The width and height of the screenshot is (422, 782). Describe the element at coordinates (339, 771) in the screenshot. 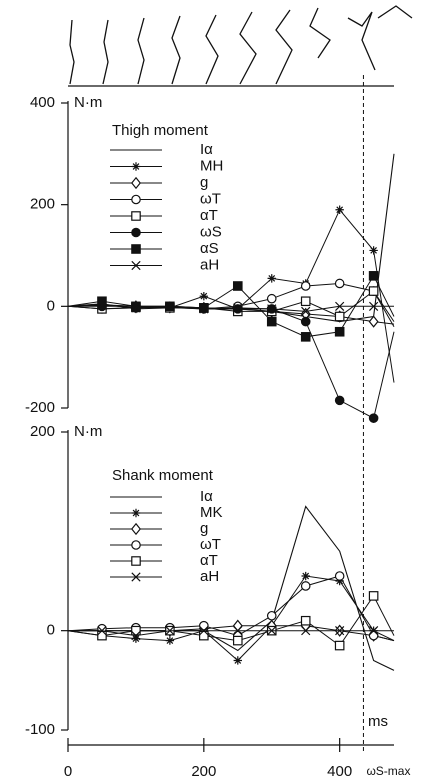

I see `x-tick-label: 400` at that location.